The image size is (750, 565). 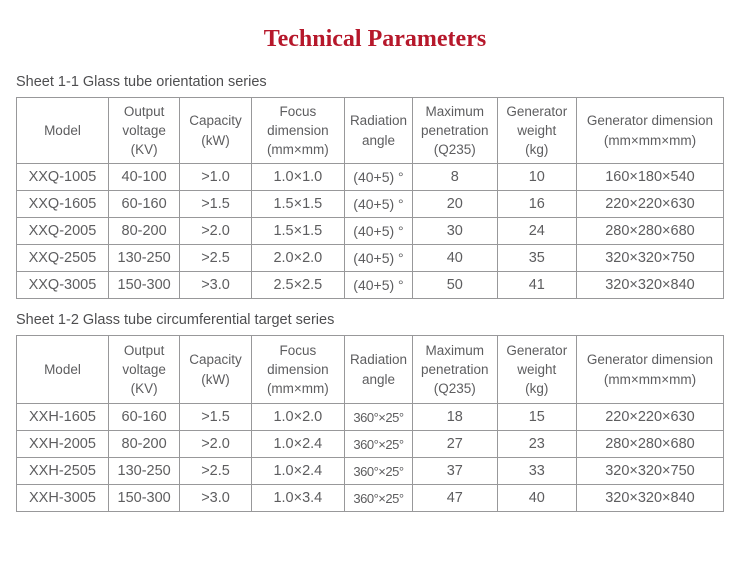 I want to click on table-cell: 280×280×680, so click(x=650, y=231).